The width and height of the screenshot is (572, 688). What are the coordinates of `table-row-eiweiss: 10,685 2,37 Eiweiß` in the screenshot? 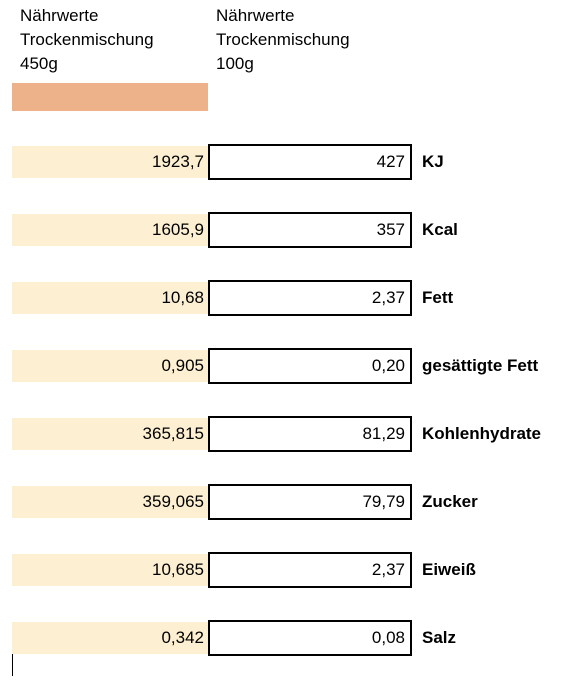 It's located at (286, 586).